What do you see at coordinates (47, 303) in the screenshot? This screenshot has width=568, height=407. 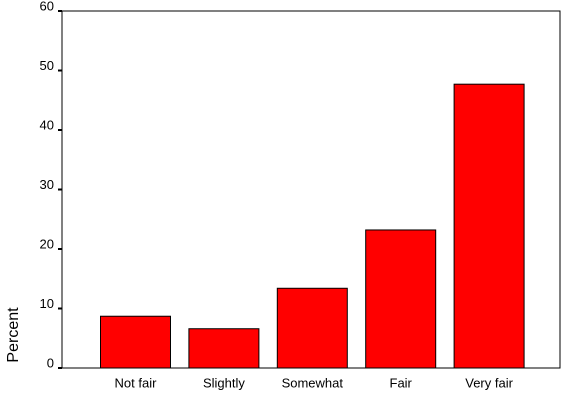 I see `y-tick-label: 10` at bounding box center [47, 303].